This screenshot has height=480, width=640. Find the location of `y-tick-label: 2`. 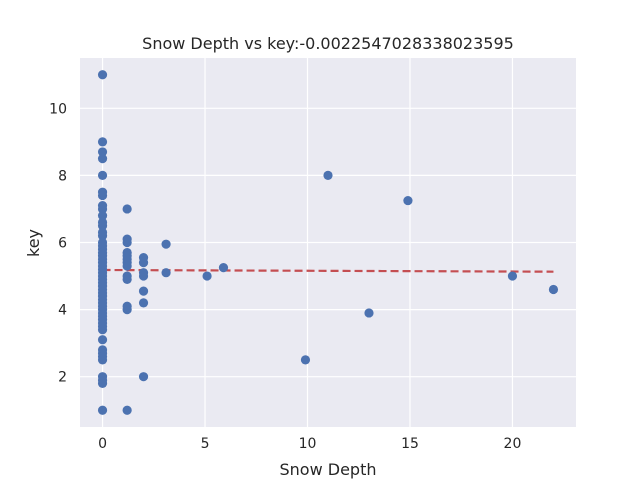

y-tick-label: 2 is located at coordinates (62, 378).